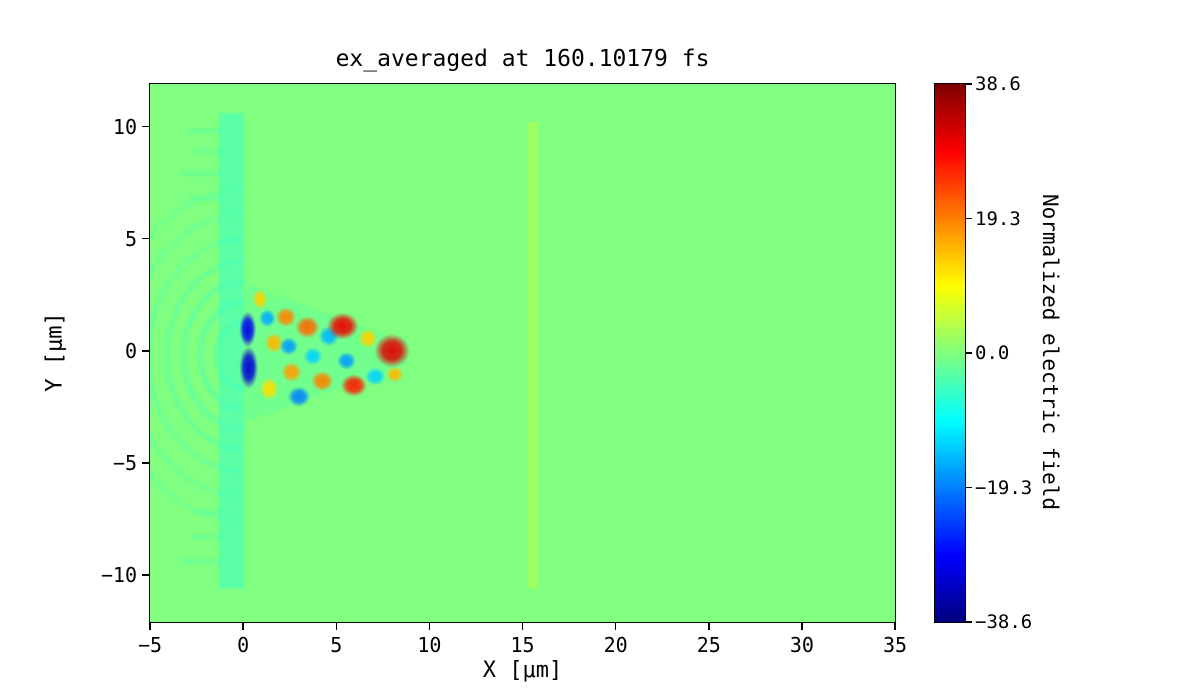 This screenshot has width=1200, height=700. Describe the element at coordinates (1050, 352) in the screenshot. I see `colorbar-label: Normalized electric field` at that location.